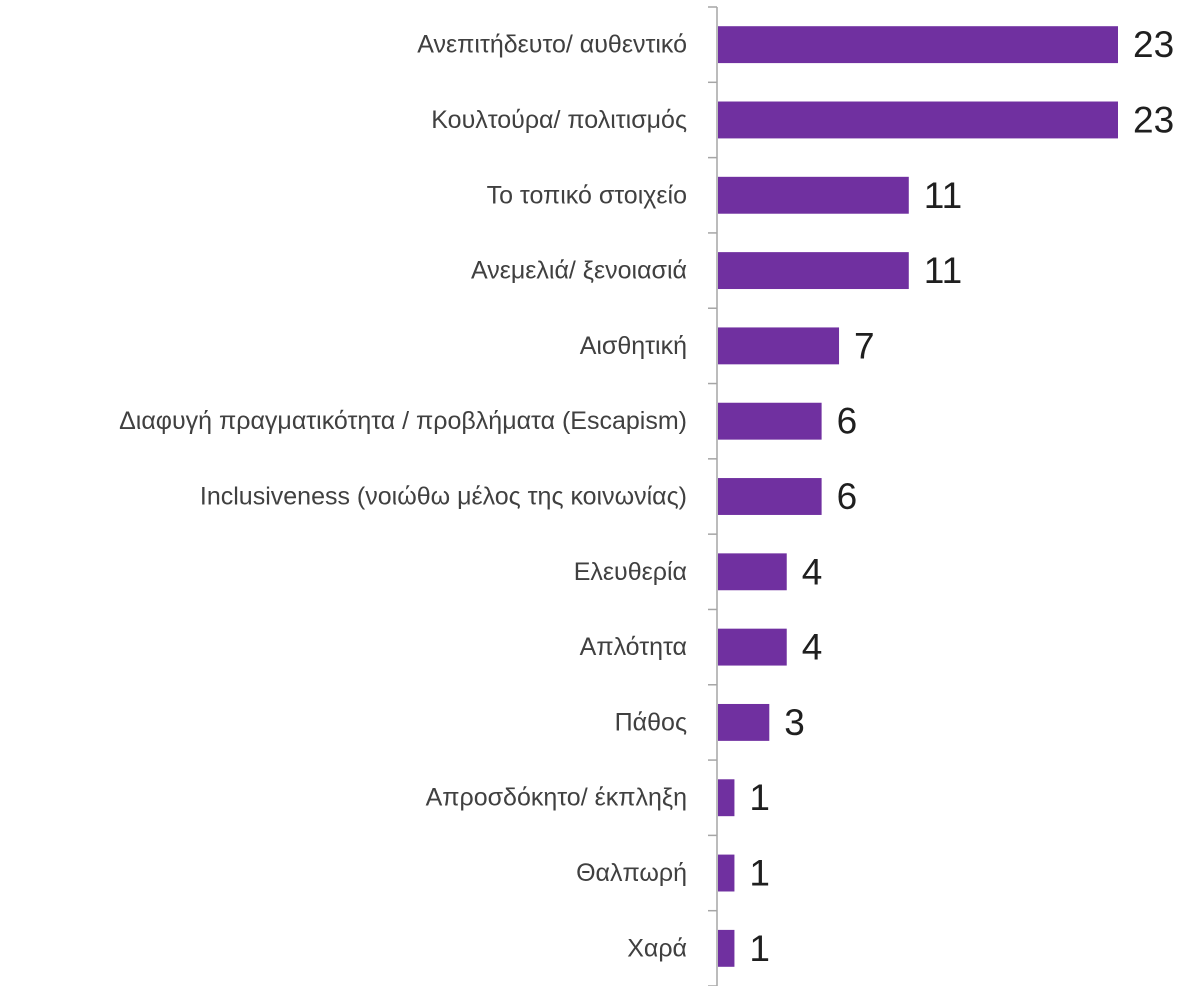  Describe the element at coordinates (579, 271) in the screenshot. I see `category-label: Ανεμελιά/ ξενοιασιά` at that location.